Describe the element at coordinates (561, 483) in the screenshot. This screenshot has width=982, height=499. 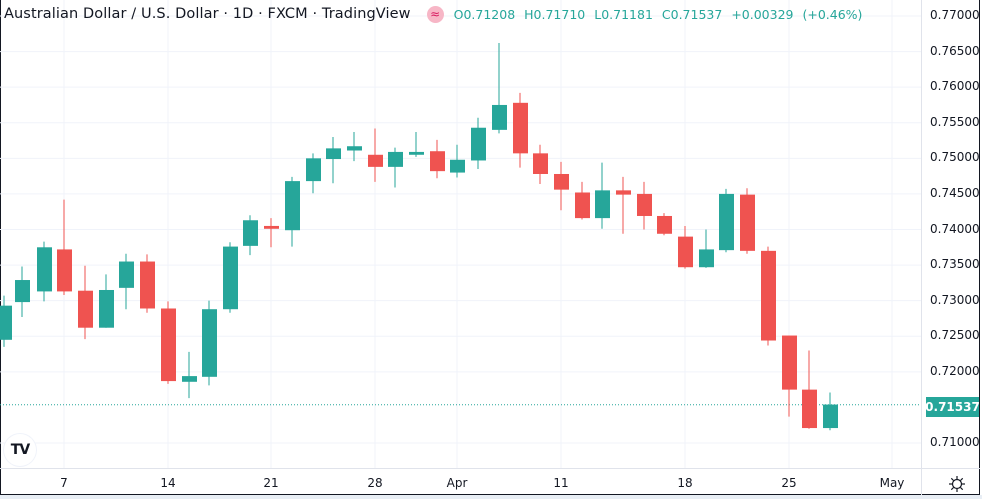
I see `time-axis-label: 11` at that location.